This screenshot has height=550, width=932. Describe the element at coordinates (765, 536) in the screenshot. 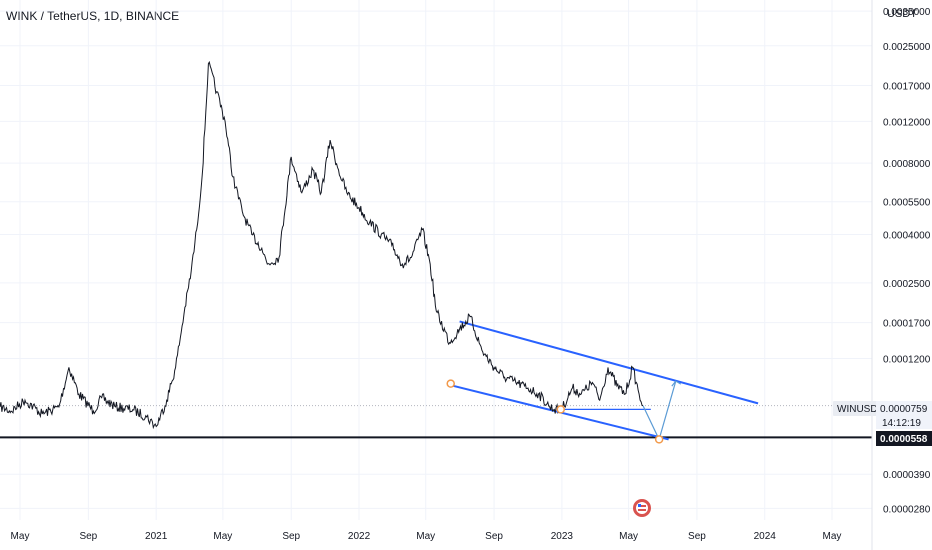

I see `time-tick-label: 2024` at that location.